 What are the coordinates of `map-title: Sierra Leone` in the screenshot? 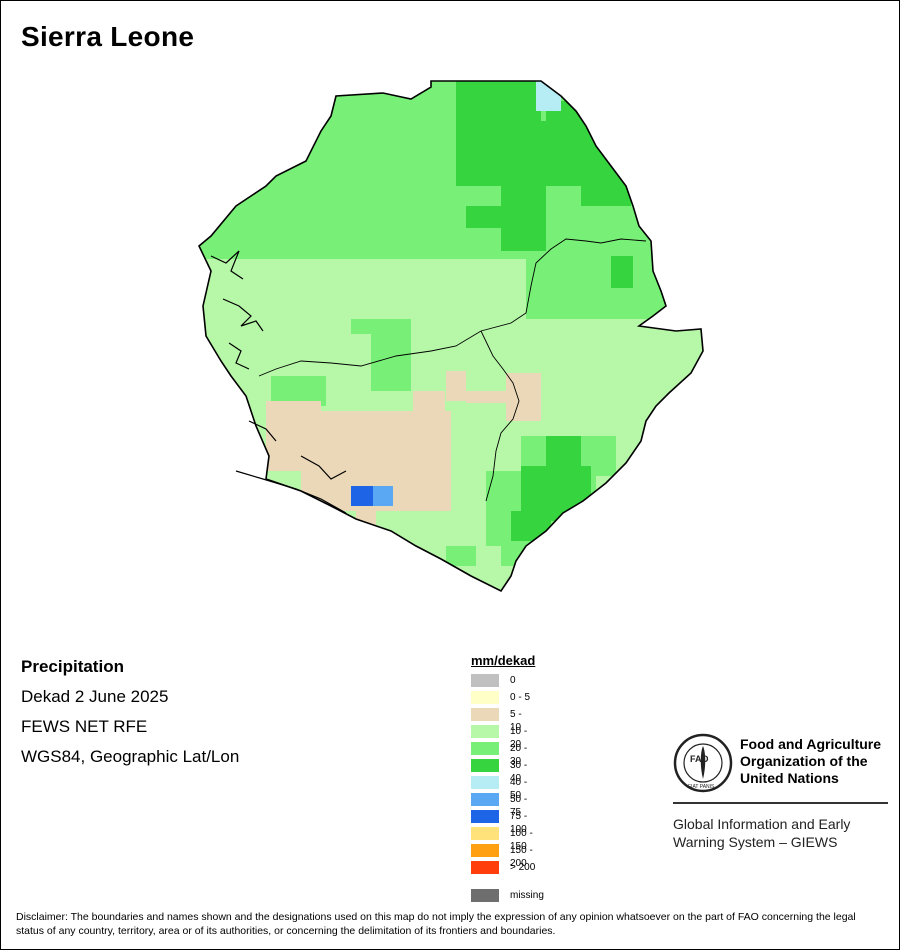 It's located at (108, 36).